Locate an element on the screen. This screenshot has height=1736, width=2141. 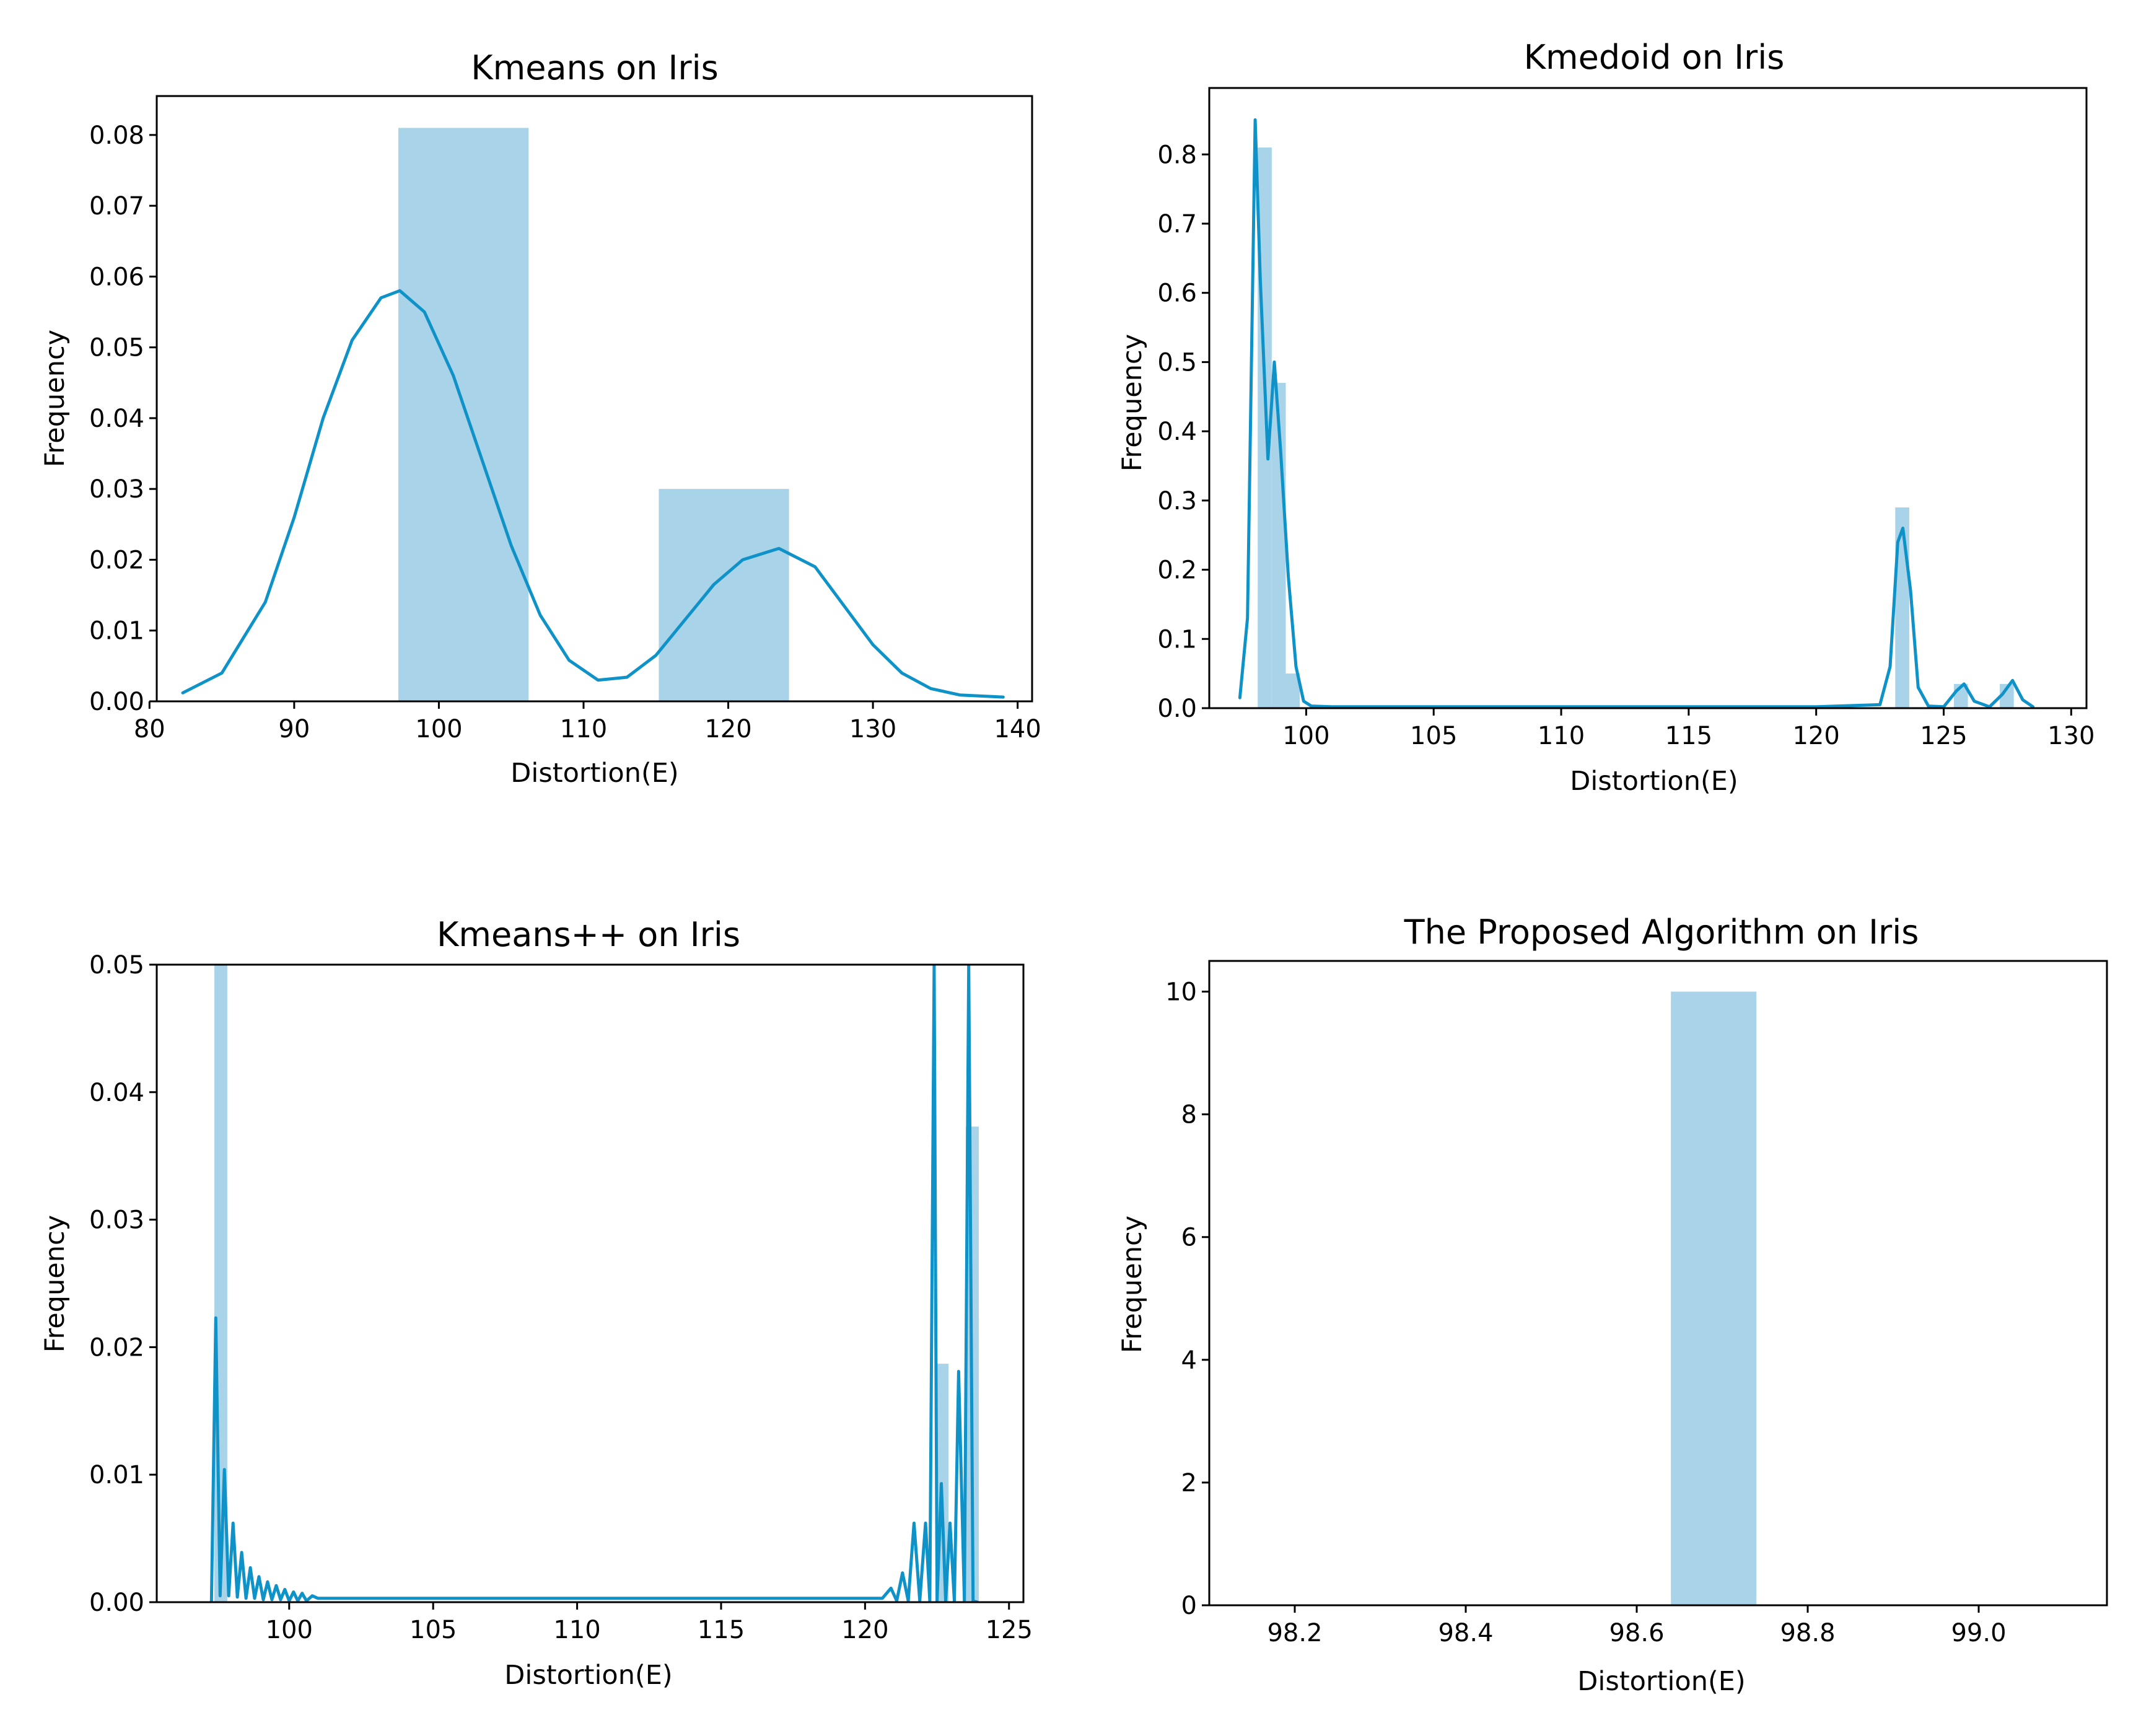
y-axis-ticks: 0 2 4 6 8 10 is located at coordinates (1187, 1299).